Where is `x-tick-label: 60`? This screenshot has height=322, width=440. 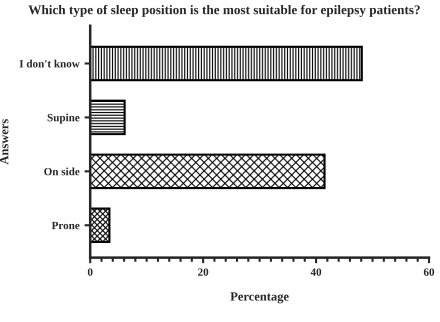 x-tick-label: 60 is located at coordinates (429, 272).